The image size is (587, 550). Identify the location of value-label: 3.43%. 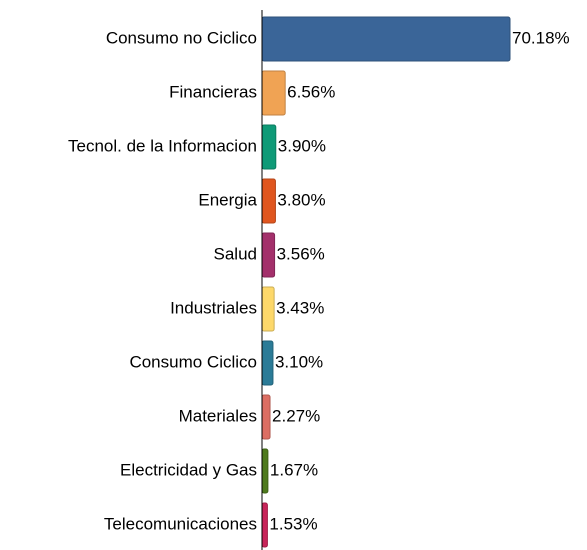
(300, 307).